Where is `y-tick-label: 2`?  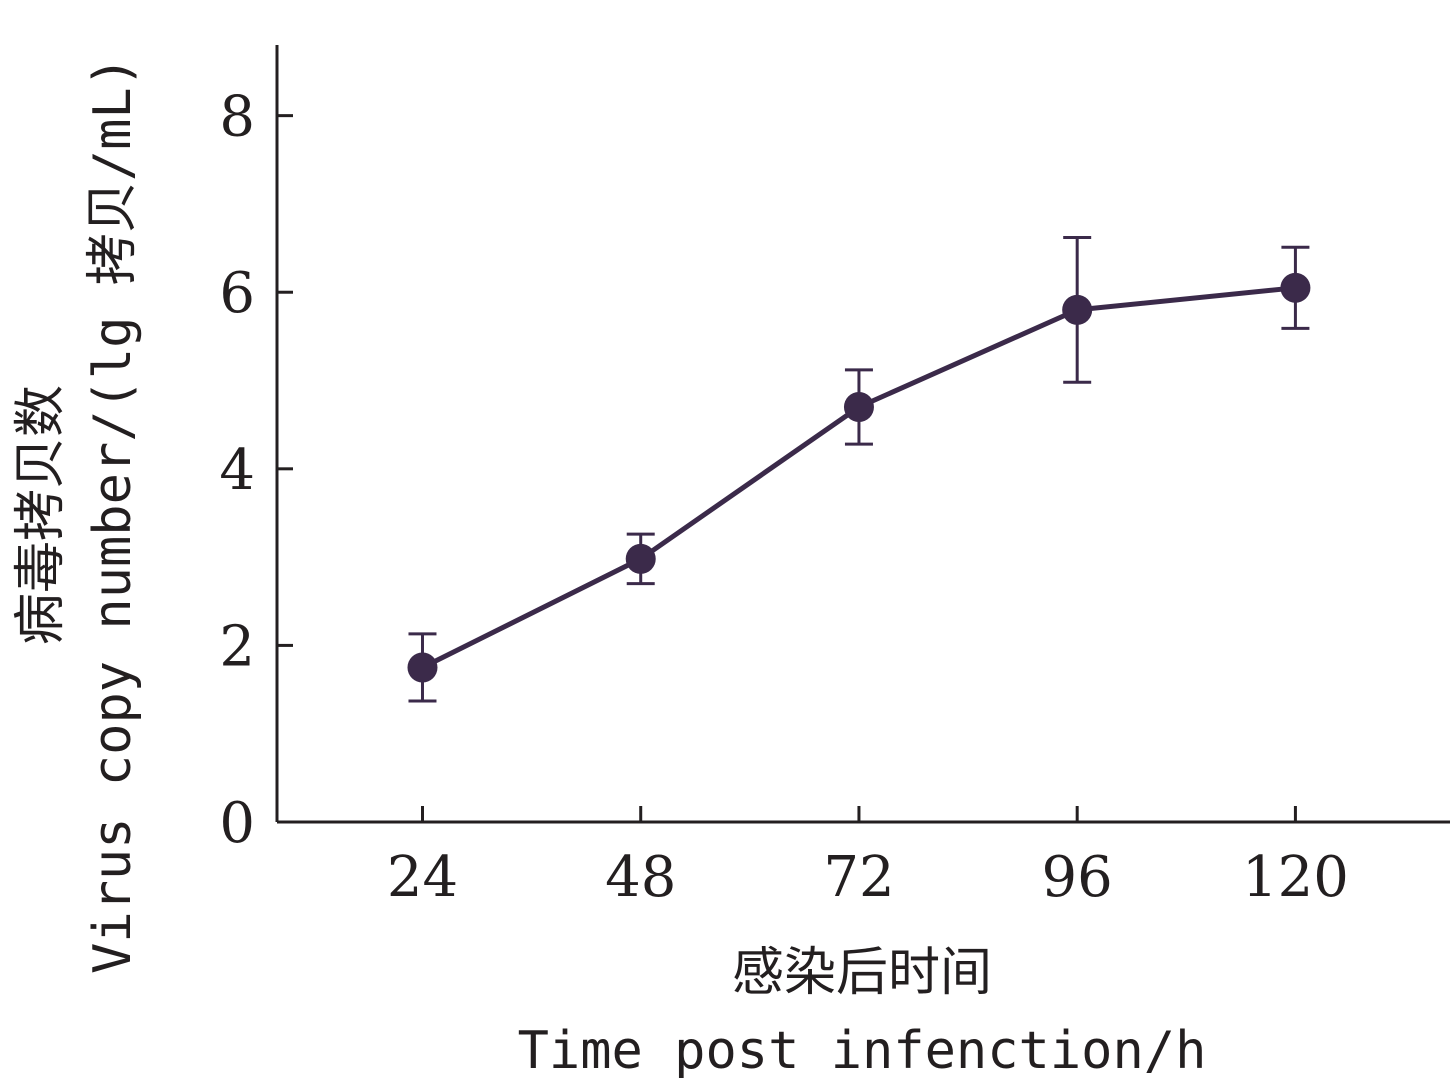
y-tick-label: 2 is located at coordinates (237, 646).